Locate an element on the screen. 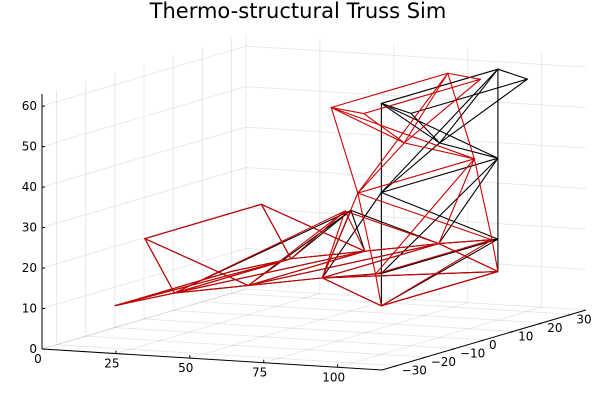  y-tick-label: 20 is located at coordinates (554, 328).